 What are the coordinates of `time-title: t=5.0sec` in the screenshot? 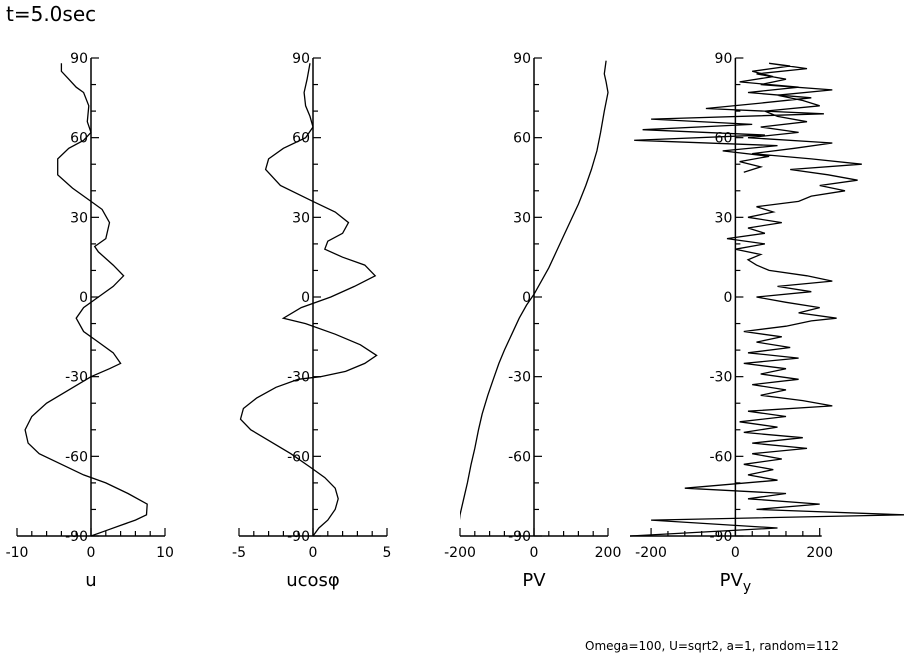 It's located at (51, 14).